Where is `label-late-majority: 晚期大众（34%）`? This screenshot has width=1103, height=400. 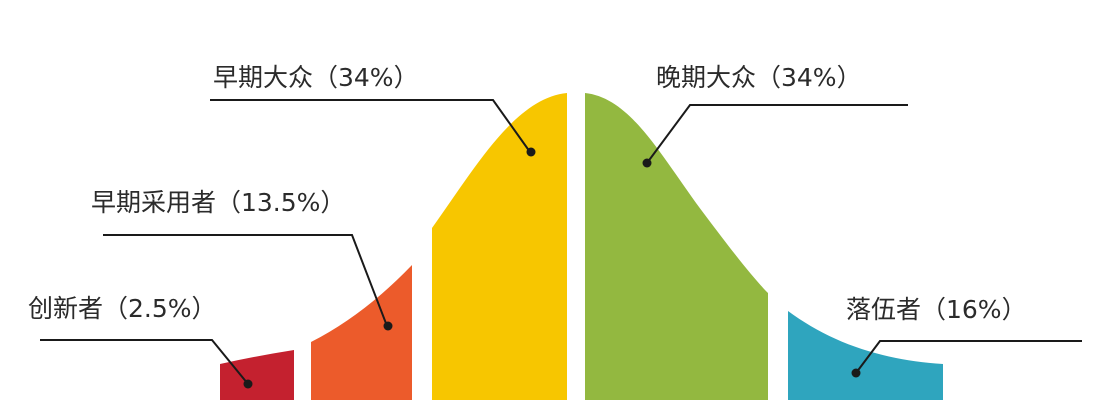 label-late-majority: 晚期大众（34%） is located at coordinates (759, 77).